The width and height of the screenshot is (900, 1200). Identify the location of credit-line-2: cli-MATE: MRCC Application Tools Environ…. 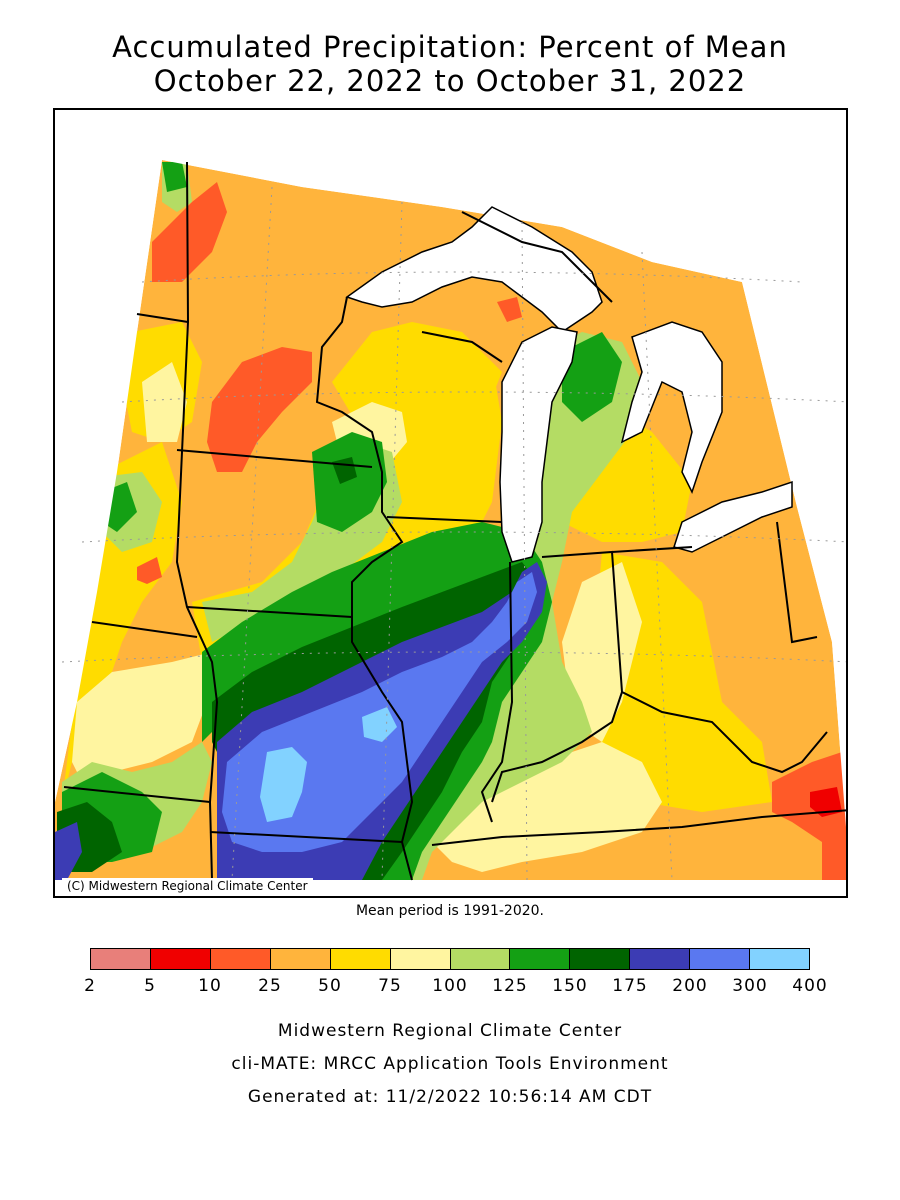
(450, 1064).